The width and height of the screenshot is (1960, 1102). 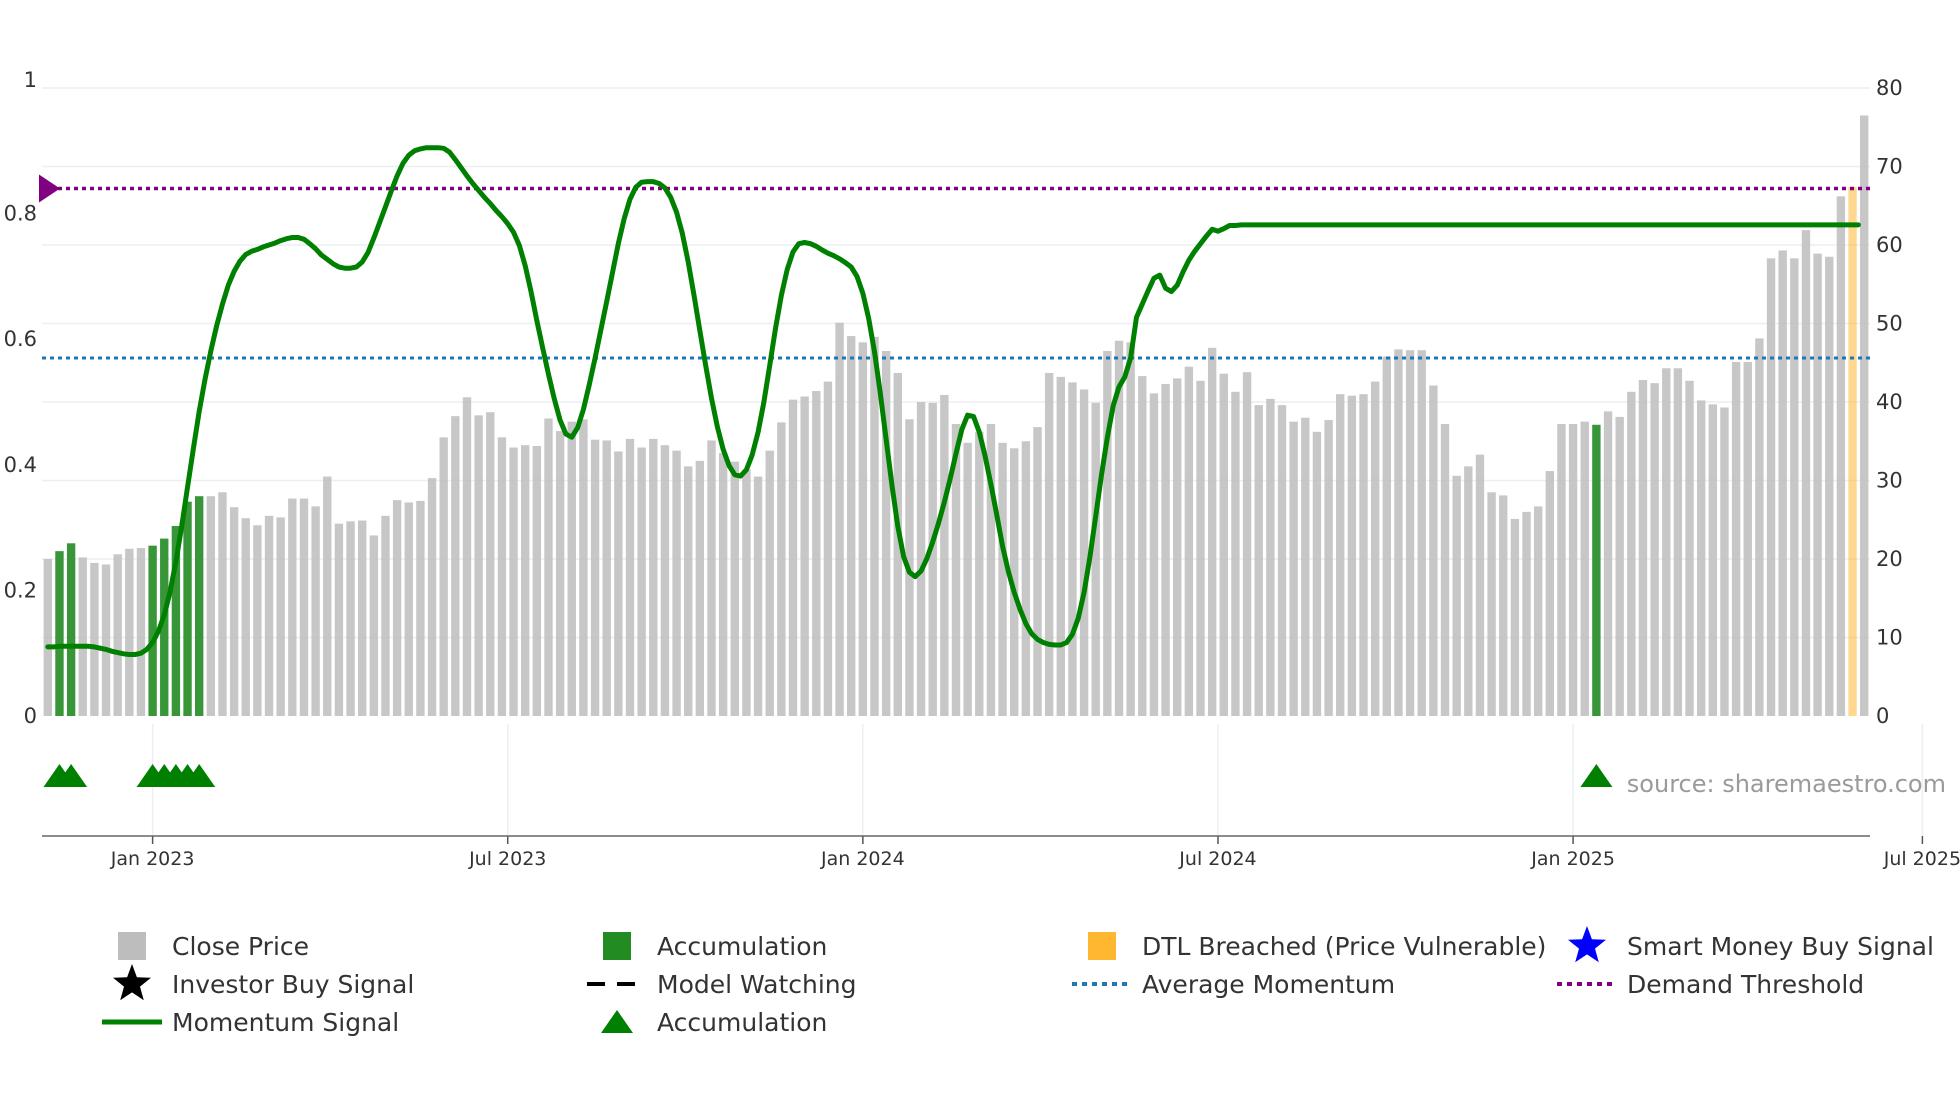 What do you see at coordinates (1889, 324) in the screenshot?
I see `y-right-tick-label: 50` at bounding box center [1889, 324].